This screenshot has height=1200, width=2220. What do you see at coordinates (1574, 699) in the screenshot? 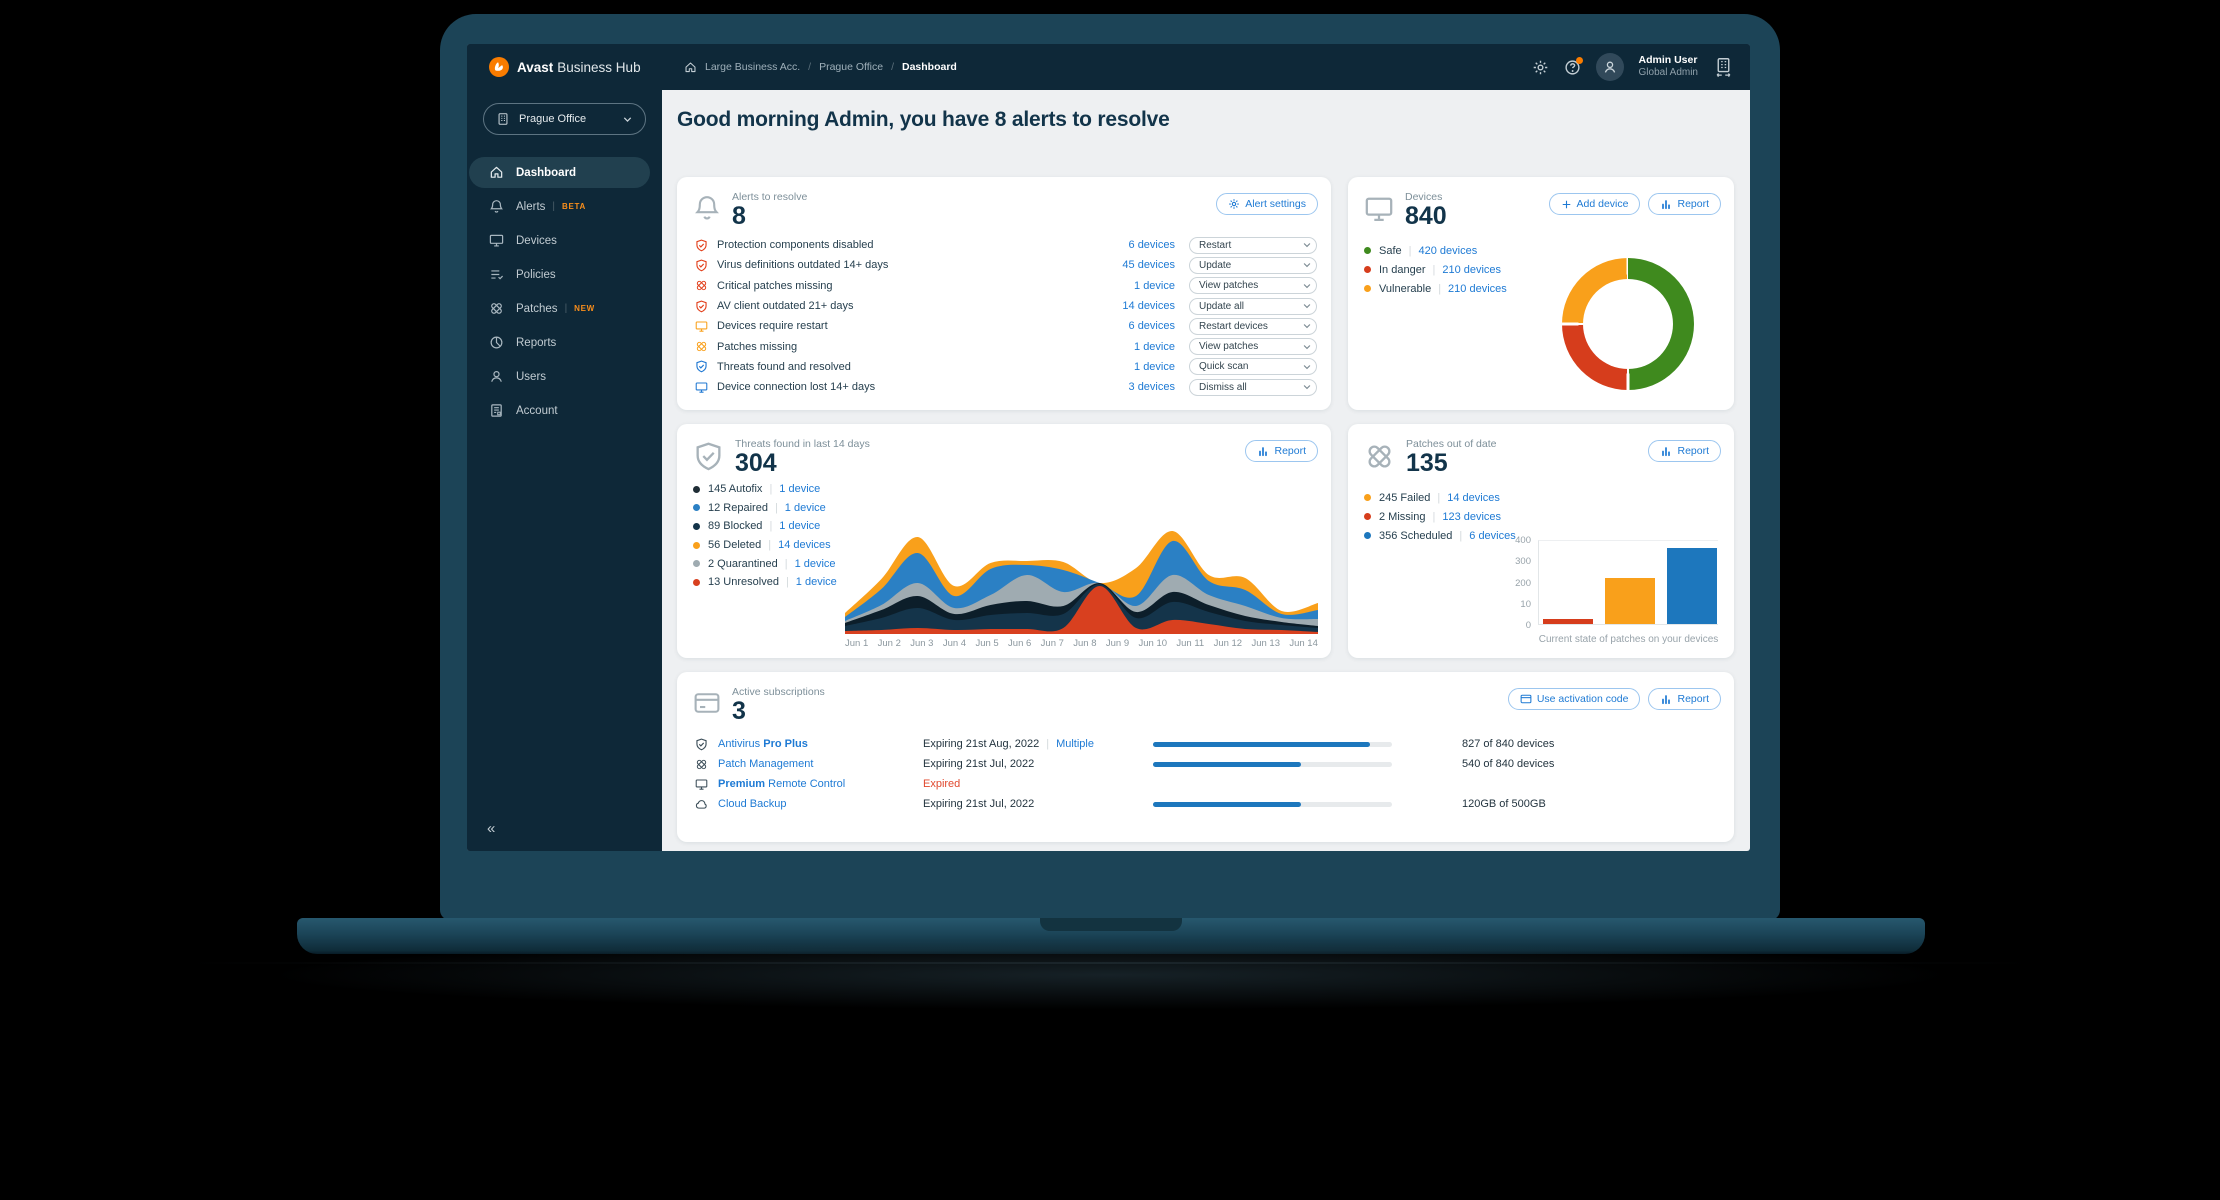
I see `use-activation-code-button: Use activation code` at bounding box center [1574, 699].